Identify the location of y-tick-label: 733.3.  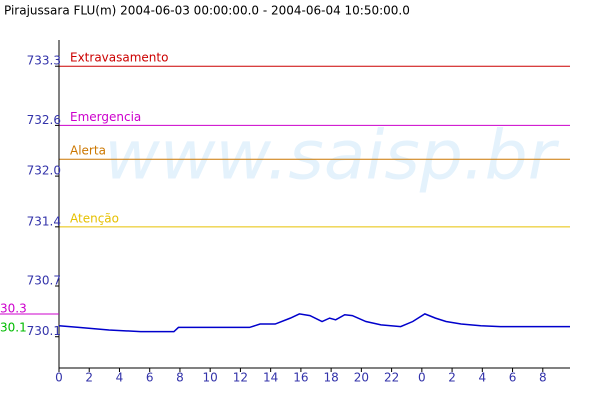
(44, 61).